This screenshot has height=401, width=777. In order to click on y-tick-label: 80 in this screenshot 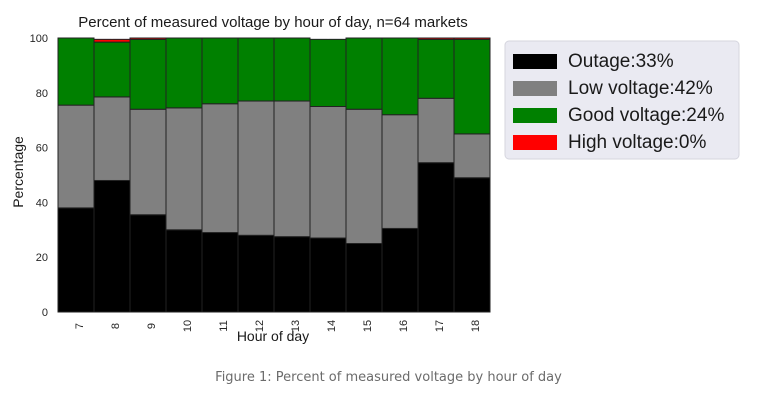, I will do `click(42, 94)`.